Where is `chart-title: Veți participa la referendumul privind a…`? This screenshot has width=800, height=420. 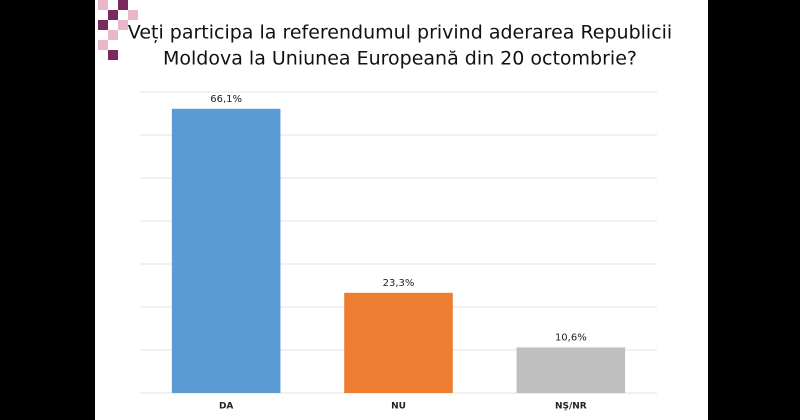 chart-title: Veți participa la referendumul privind a… is located at coordinates (400, 33).